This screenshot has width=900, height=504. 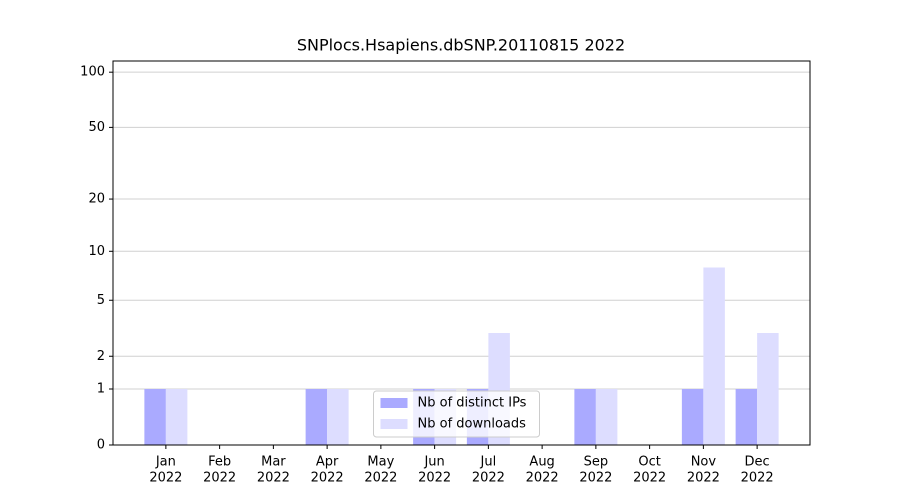 I want to click on y-tick-label: 50, so click(x=96, y=127).